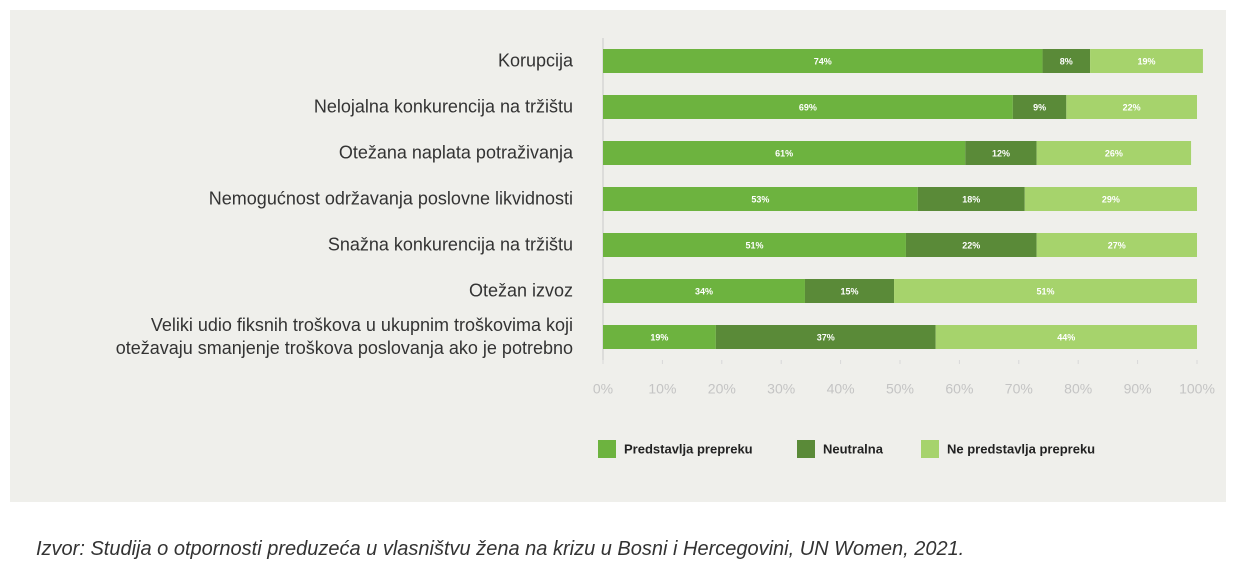 This screenshot has height=584, width=1236. I want to click on category-label: Nelojalna konkurencija na tržištu, so click(443, 106).